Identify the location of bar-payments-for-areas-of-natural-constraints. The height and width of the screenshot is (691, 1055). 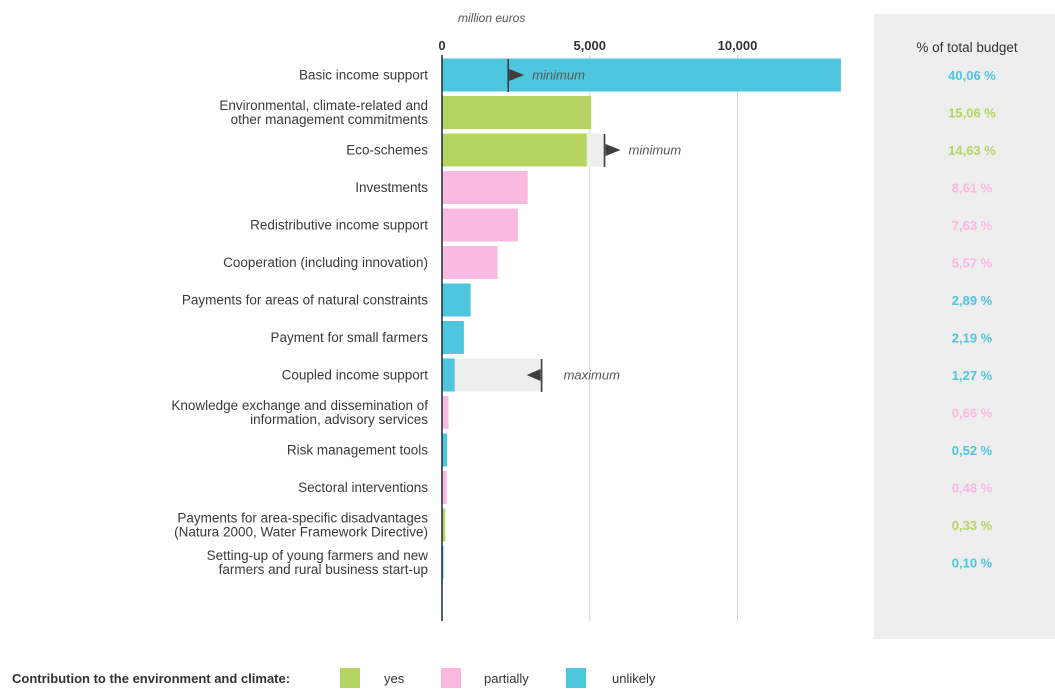
(456, 300).